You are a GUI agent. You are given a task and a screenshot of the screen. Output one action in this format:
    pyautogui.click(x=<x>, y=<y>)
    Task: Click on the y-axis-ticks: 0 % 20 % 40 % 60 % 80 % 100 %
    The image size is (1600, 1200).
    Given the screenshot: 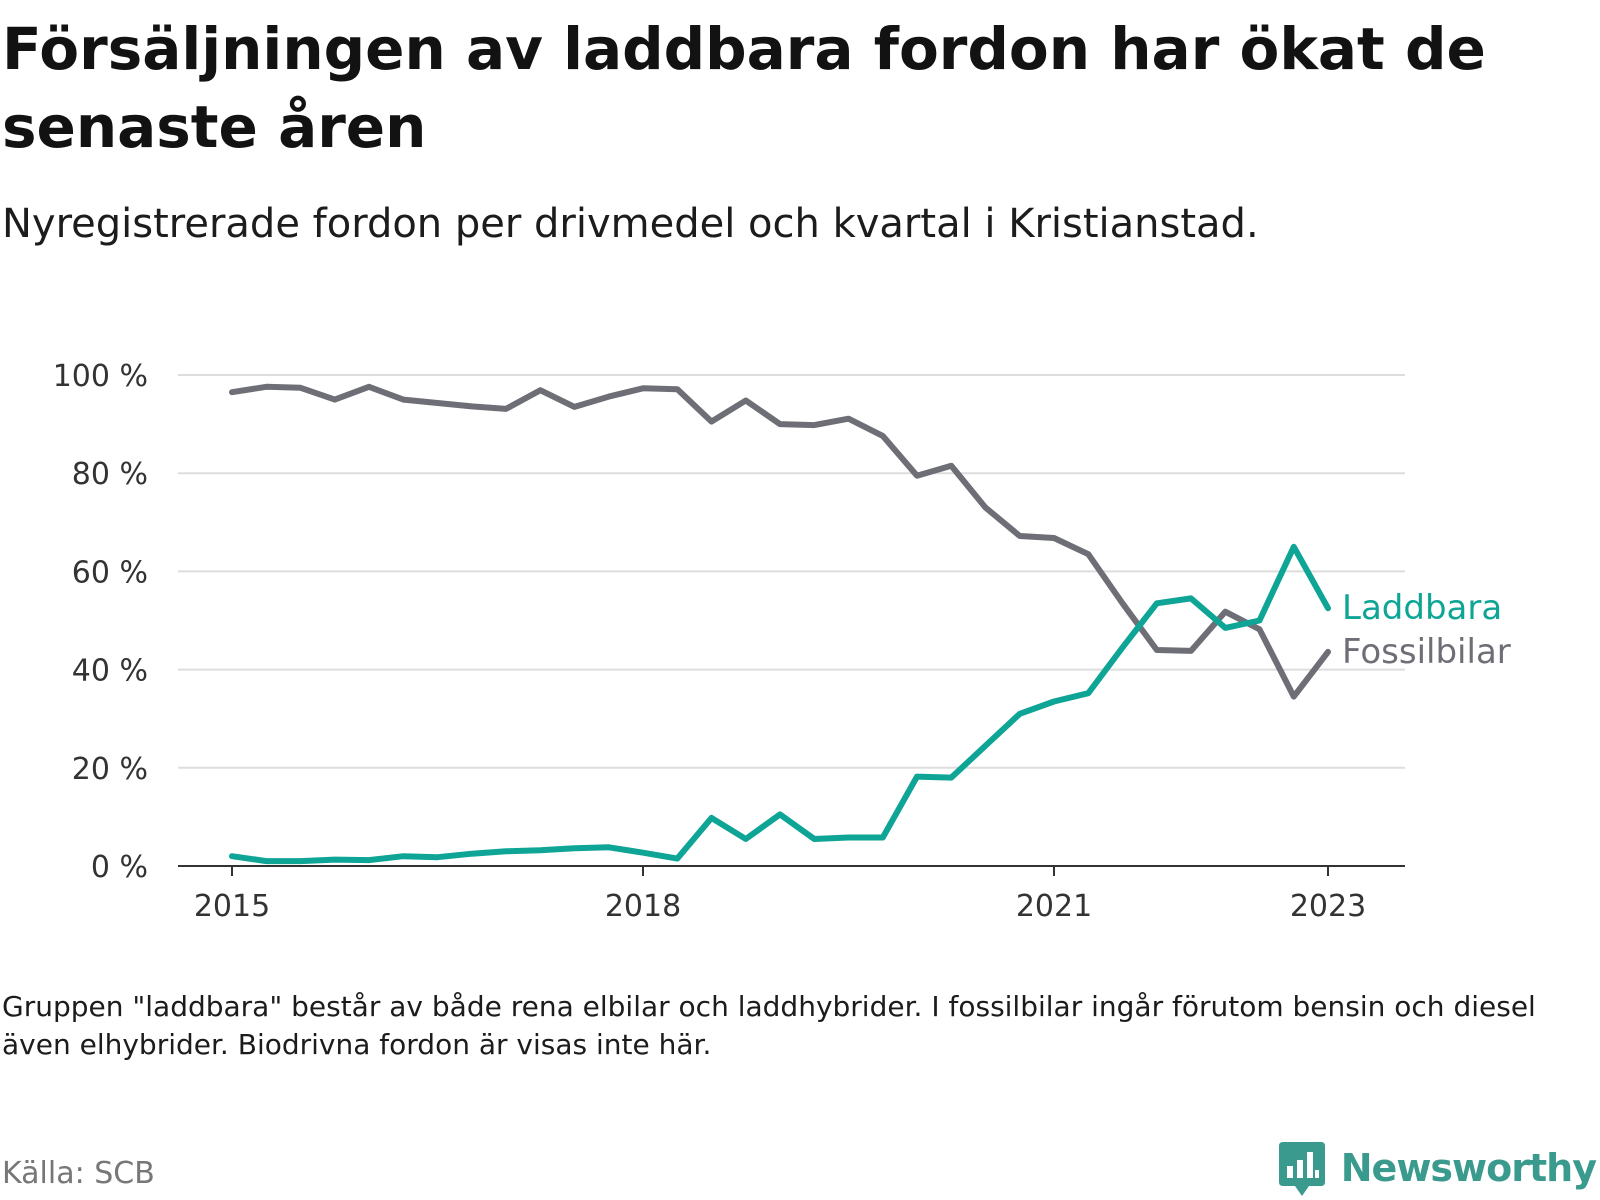 What is the action you would take?
    pyautogui.click(x=100, y=622)
    